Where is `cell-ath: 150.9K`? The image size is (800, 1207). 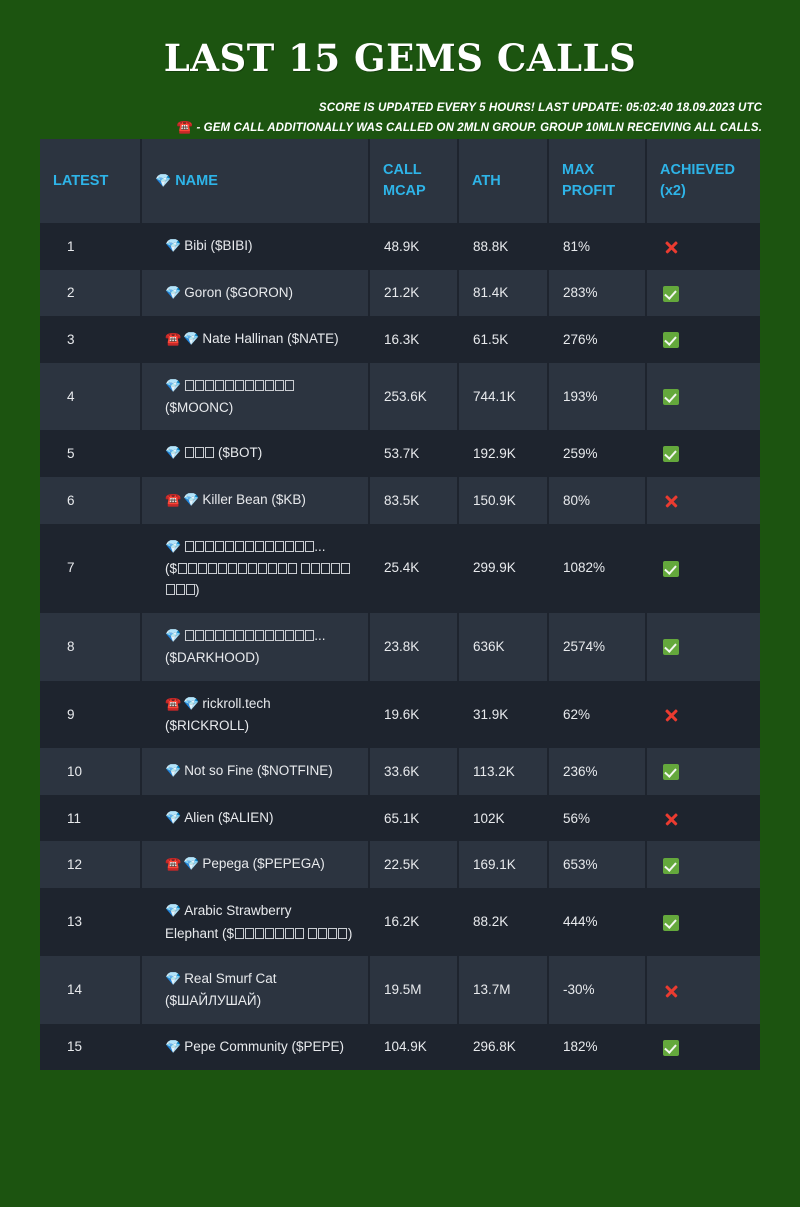 cell-ath: 150.9K is located at coordinates (503, 500).